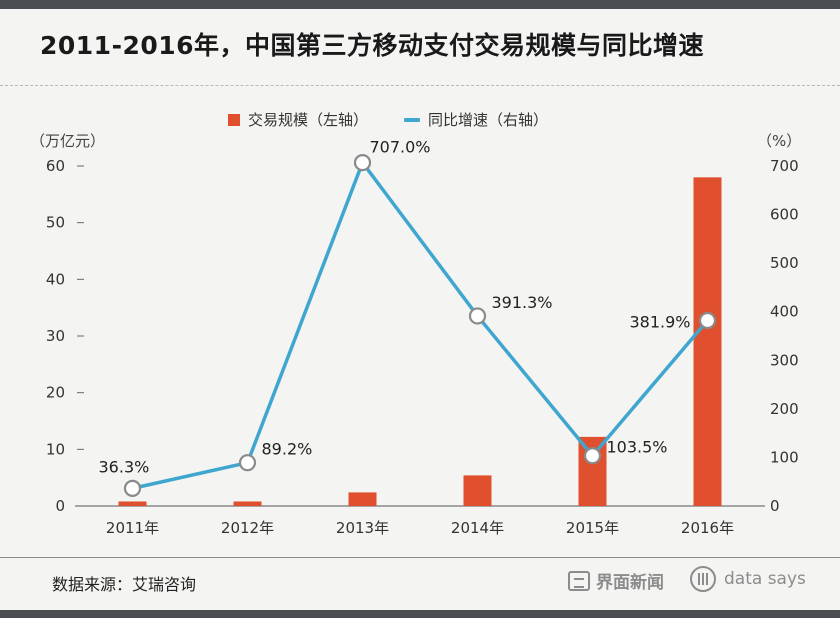 The width and height of the screenshot is (840, 618). Describe the element at coordinates (362, 528) in the screenshot. I see `x-tick-label: 2013年` at that location.